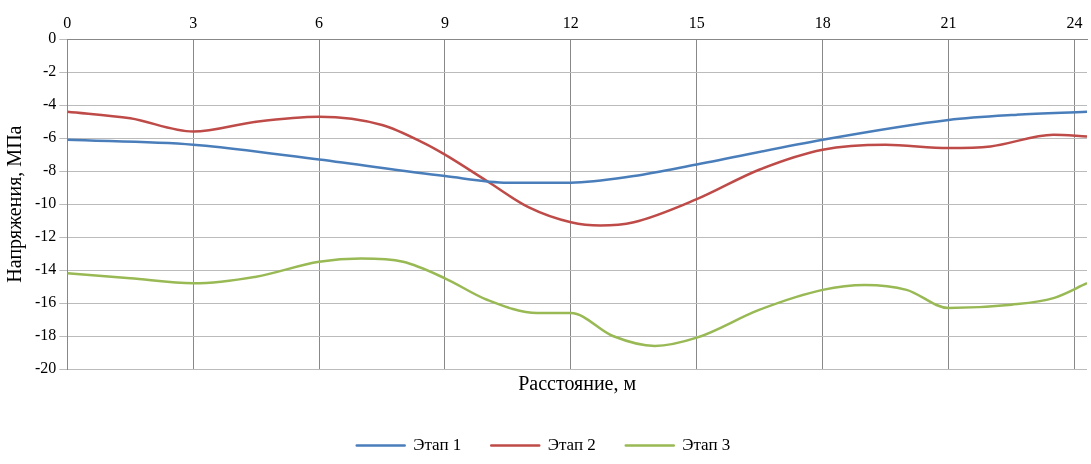  What do you see at coordinates (50, 170) in the screenshot?
I see `y-tick-label: -8` at bounding box center [50, 170].